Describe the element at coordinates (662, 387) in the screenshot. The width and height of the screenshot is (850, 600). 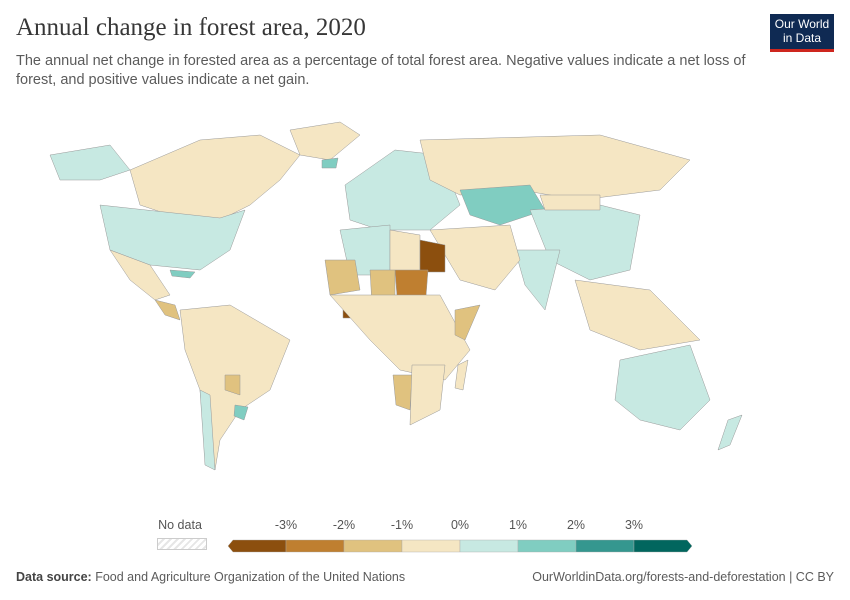
I see `country-australia` at that location.